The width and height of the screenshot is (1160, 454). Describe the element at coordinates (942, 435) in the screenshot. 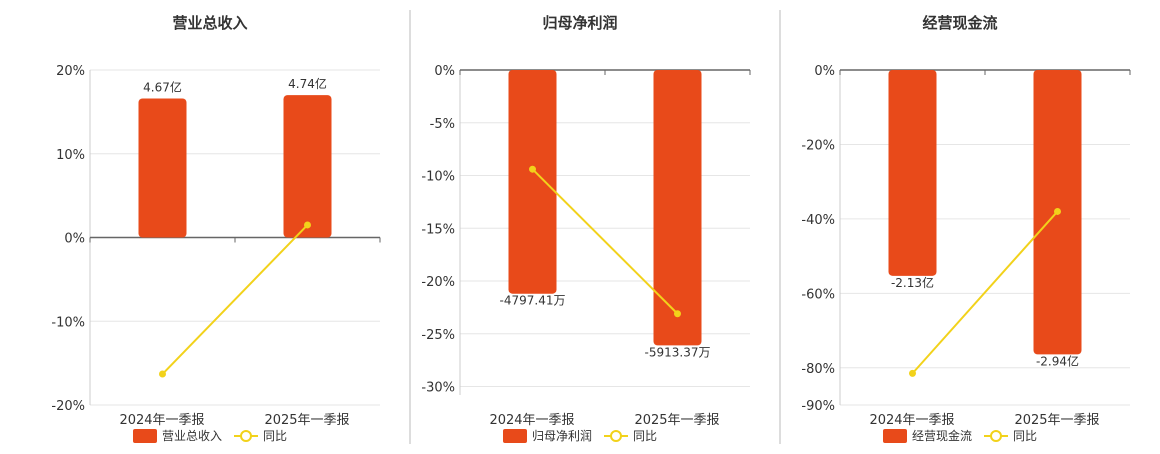

I see `legend-bar-label: 经营现金流` at that location.